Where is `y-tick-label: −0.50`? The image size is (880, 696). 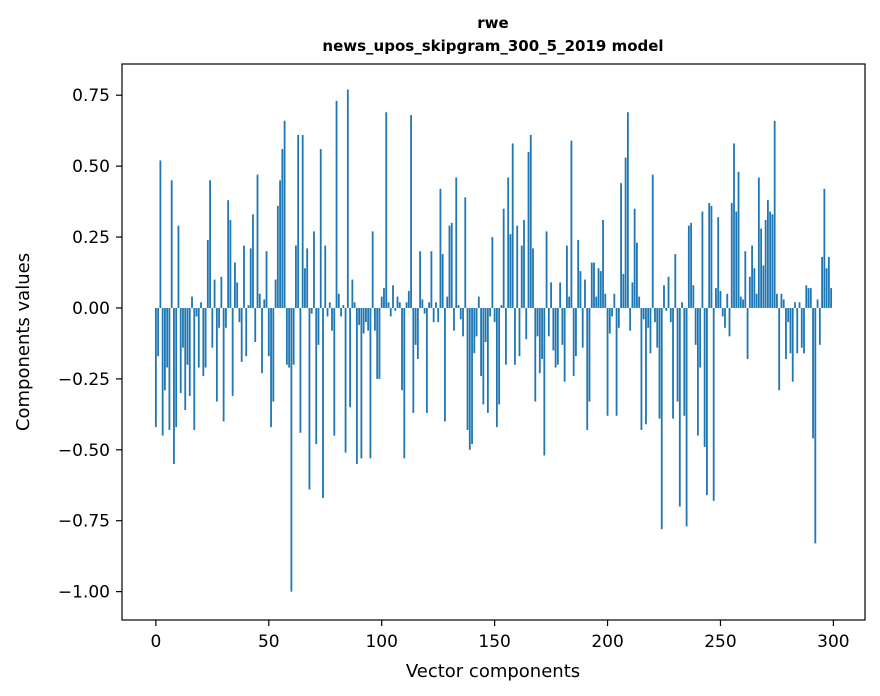
y-tick-label: −0.50 is located at coordinates (84, 451).